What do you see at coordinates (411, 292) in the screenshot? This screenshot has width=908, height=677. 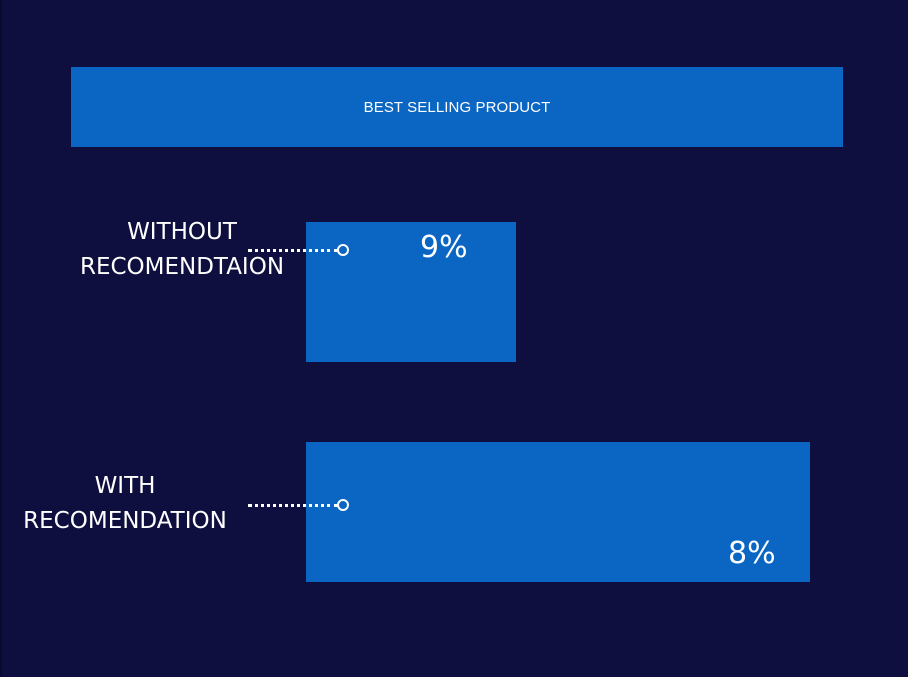 I see `bar-without-recommendation` at bounding box center [411, 292].